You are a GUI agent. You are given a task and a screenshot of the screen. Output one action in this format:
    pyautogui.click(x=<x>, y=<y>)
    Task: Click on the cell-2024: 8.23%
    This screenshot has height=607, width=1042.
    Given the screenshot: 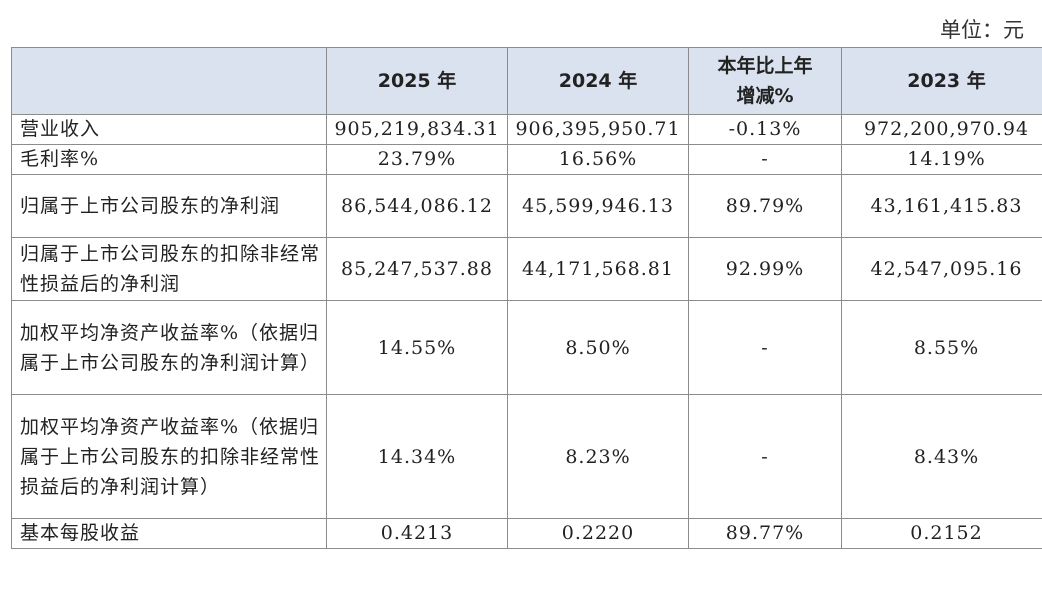 What is the action you would take?
    pyautogui.click(x=598, y=456)
    